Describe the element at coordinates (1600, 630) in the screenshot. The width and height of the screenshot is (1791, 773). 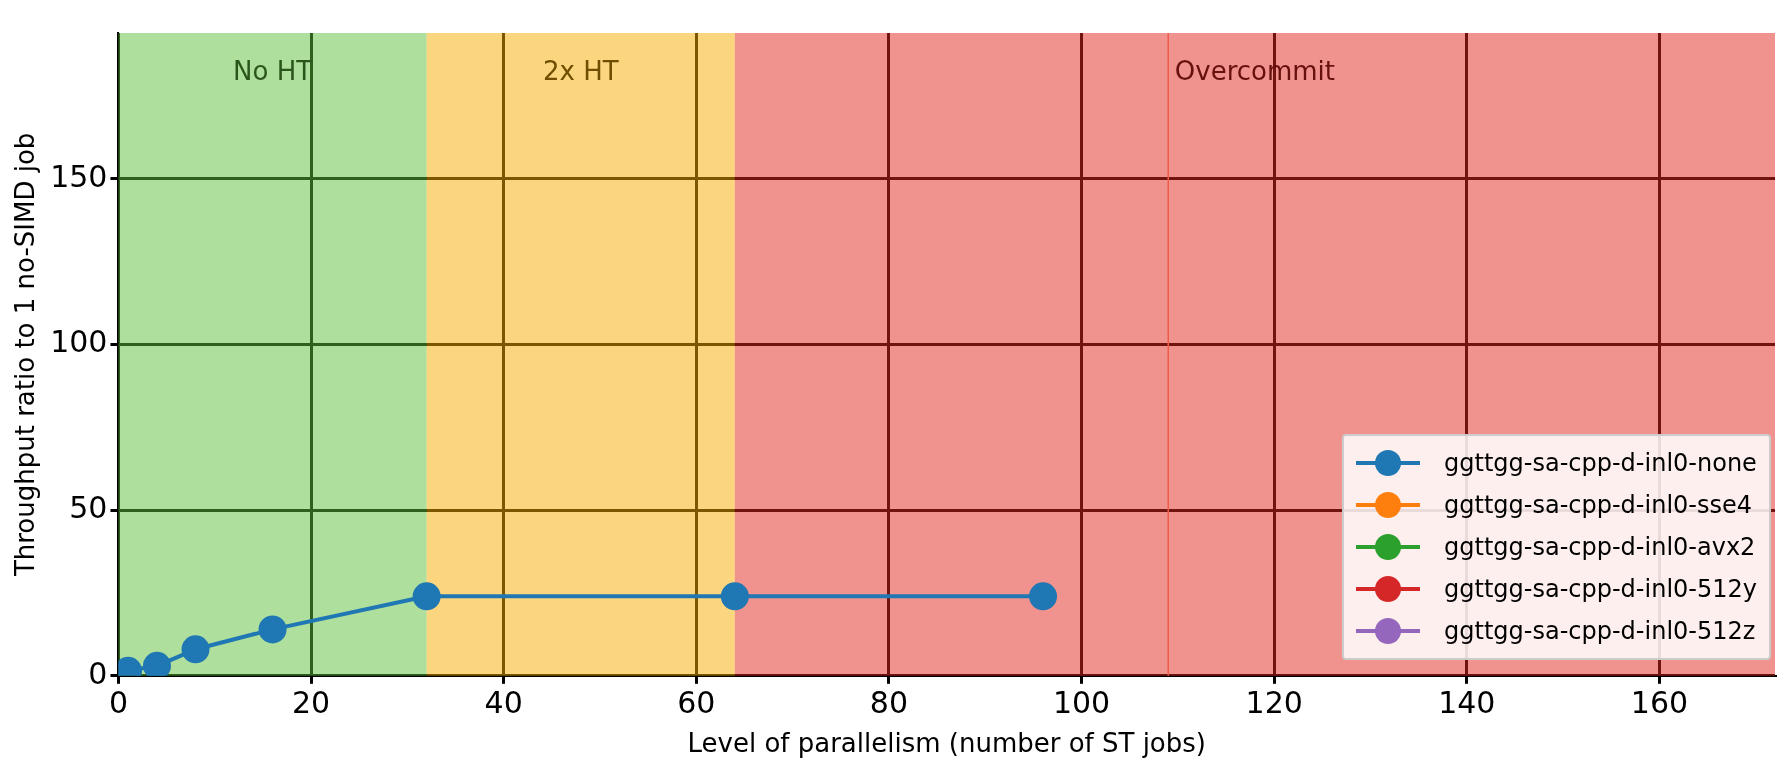
I see `legend-label: ggttgg-sa-cpp-d-inl0-512z` at that location.